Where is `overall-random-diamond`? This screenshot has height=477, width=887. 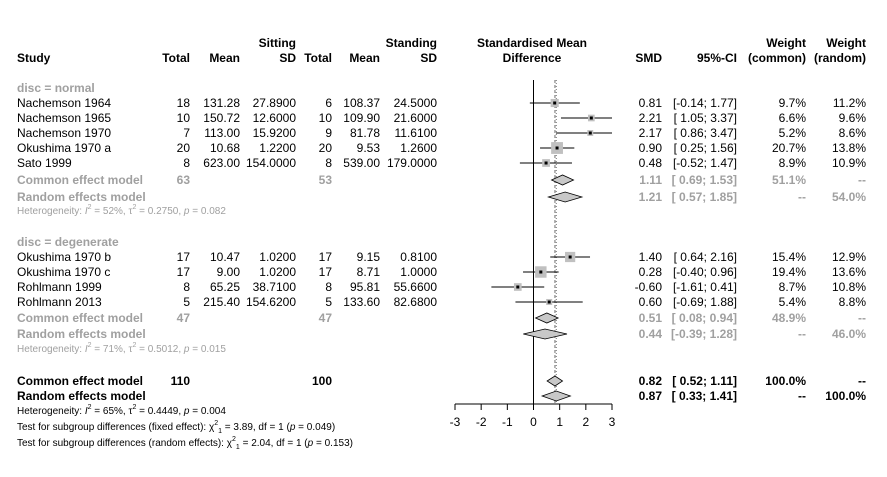 overall-random-diamond is located at coordinates (556, 396).